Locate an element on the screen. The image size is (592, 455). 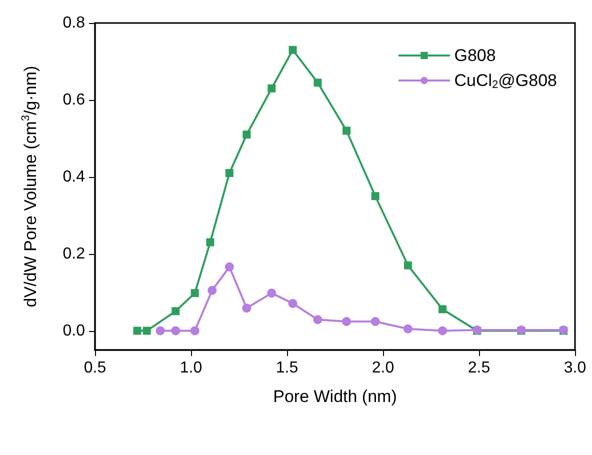
y-tick-label: 0.4 is located at coordinates (74, 177).